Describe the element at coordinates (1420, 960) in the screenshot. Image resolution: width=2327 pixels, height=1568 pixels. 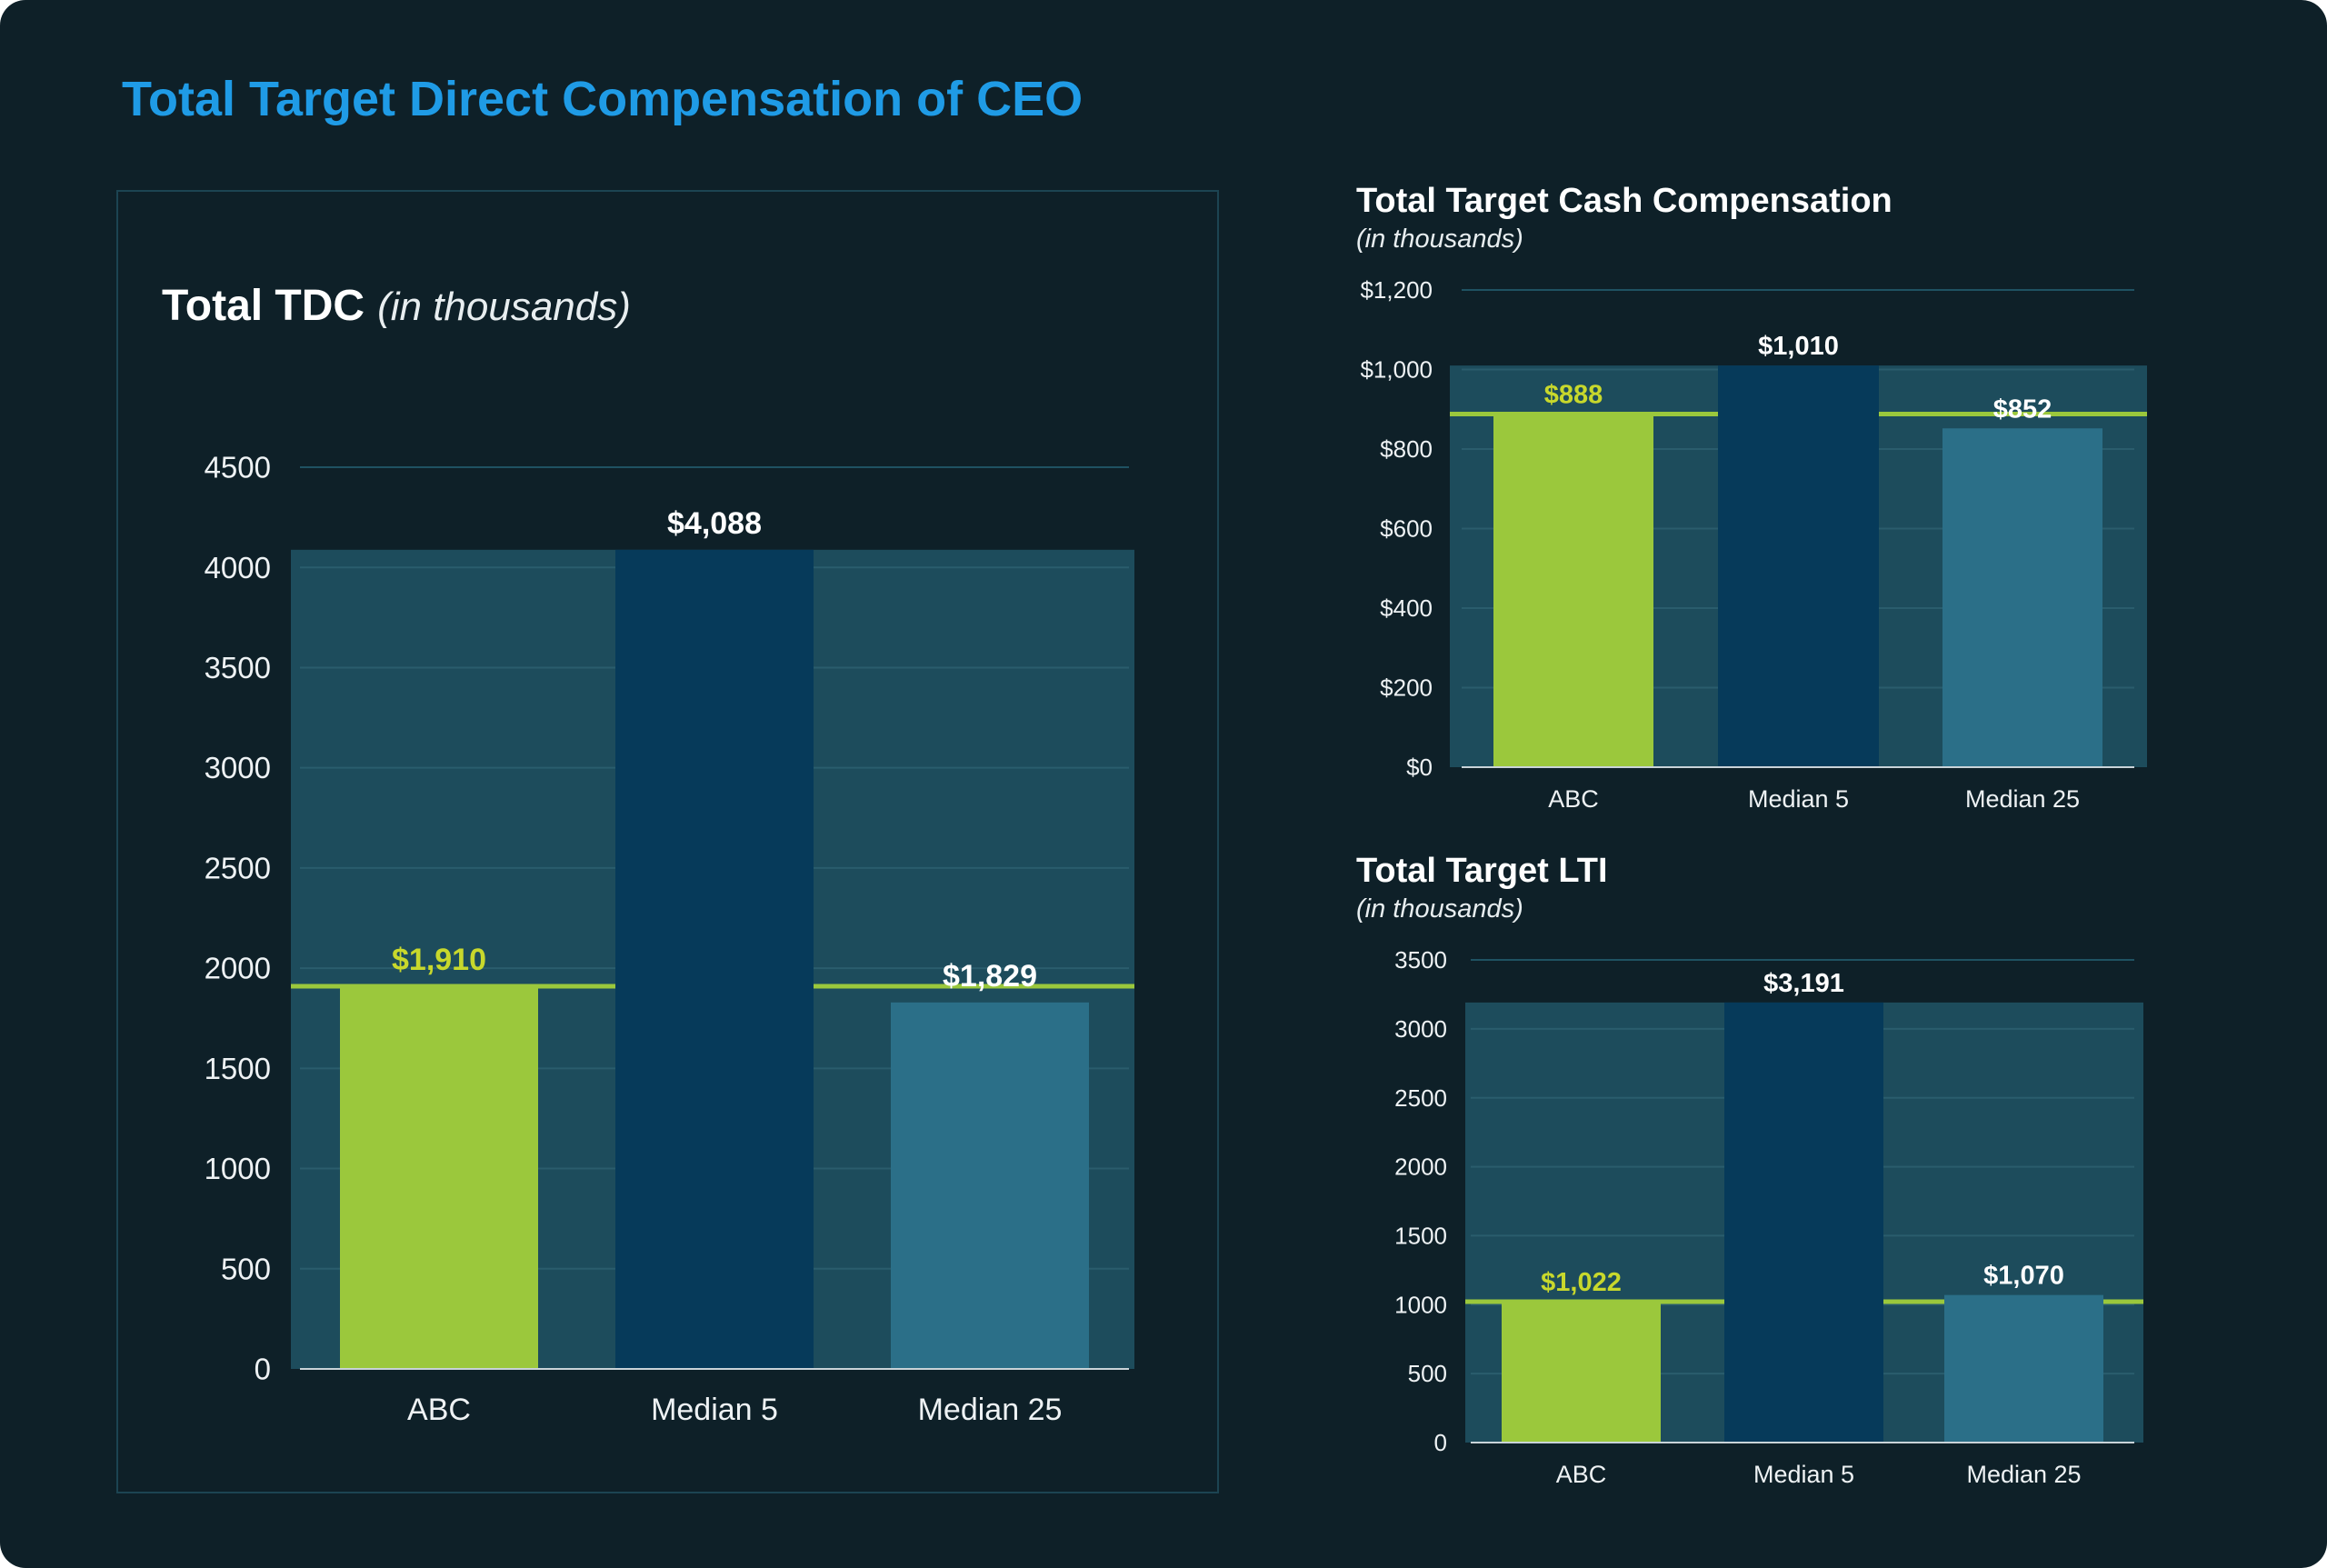
I see `lti-y-tick-label: 3500` at that location.